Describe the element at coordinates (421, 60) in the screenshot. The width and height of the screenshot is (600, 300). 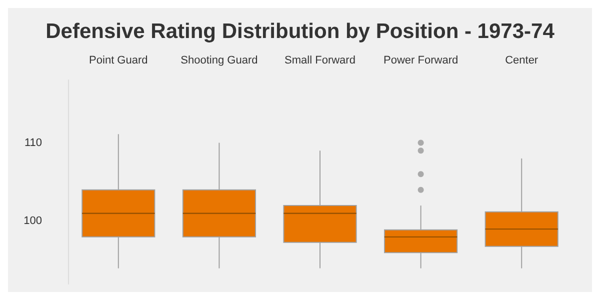
I see `x-tick-label: Power Forward` at that location.